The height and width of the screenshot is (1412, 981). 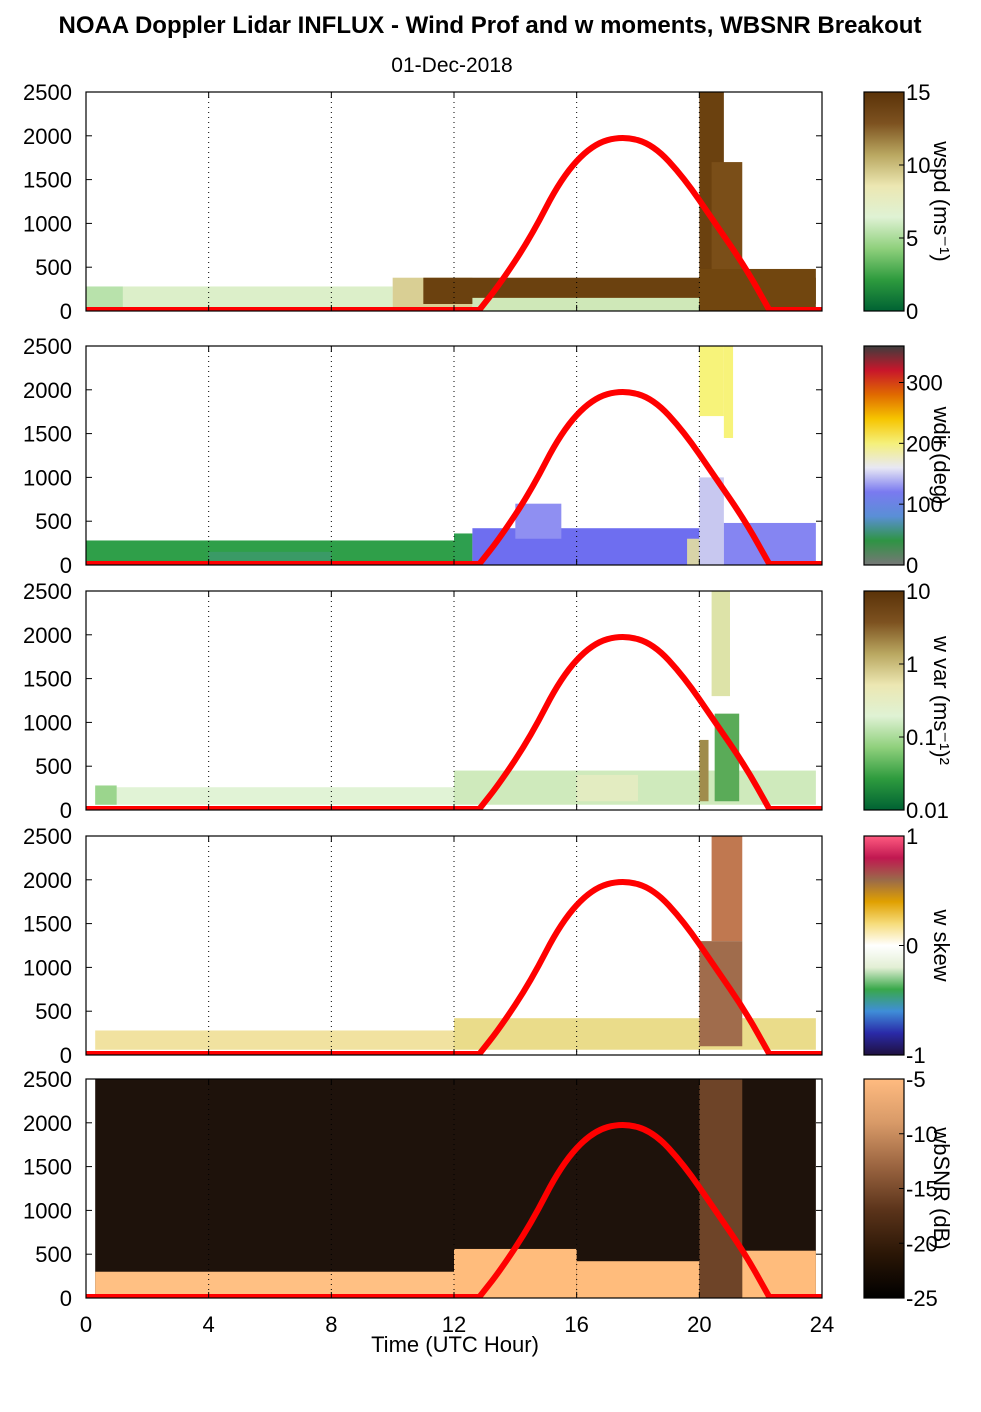 I want to click on colorbar-label: wbSNR (dB), so click(x=941, y=1187).